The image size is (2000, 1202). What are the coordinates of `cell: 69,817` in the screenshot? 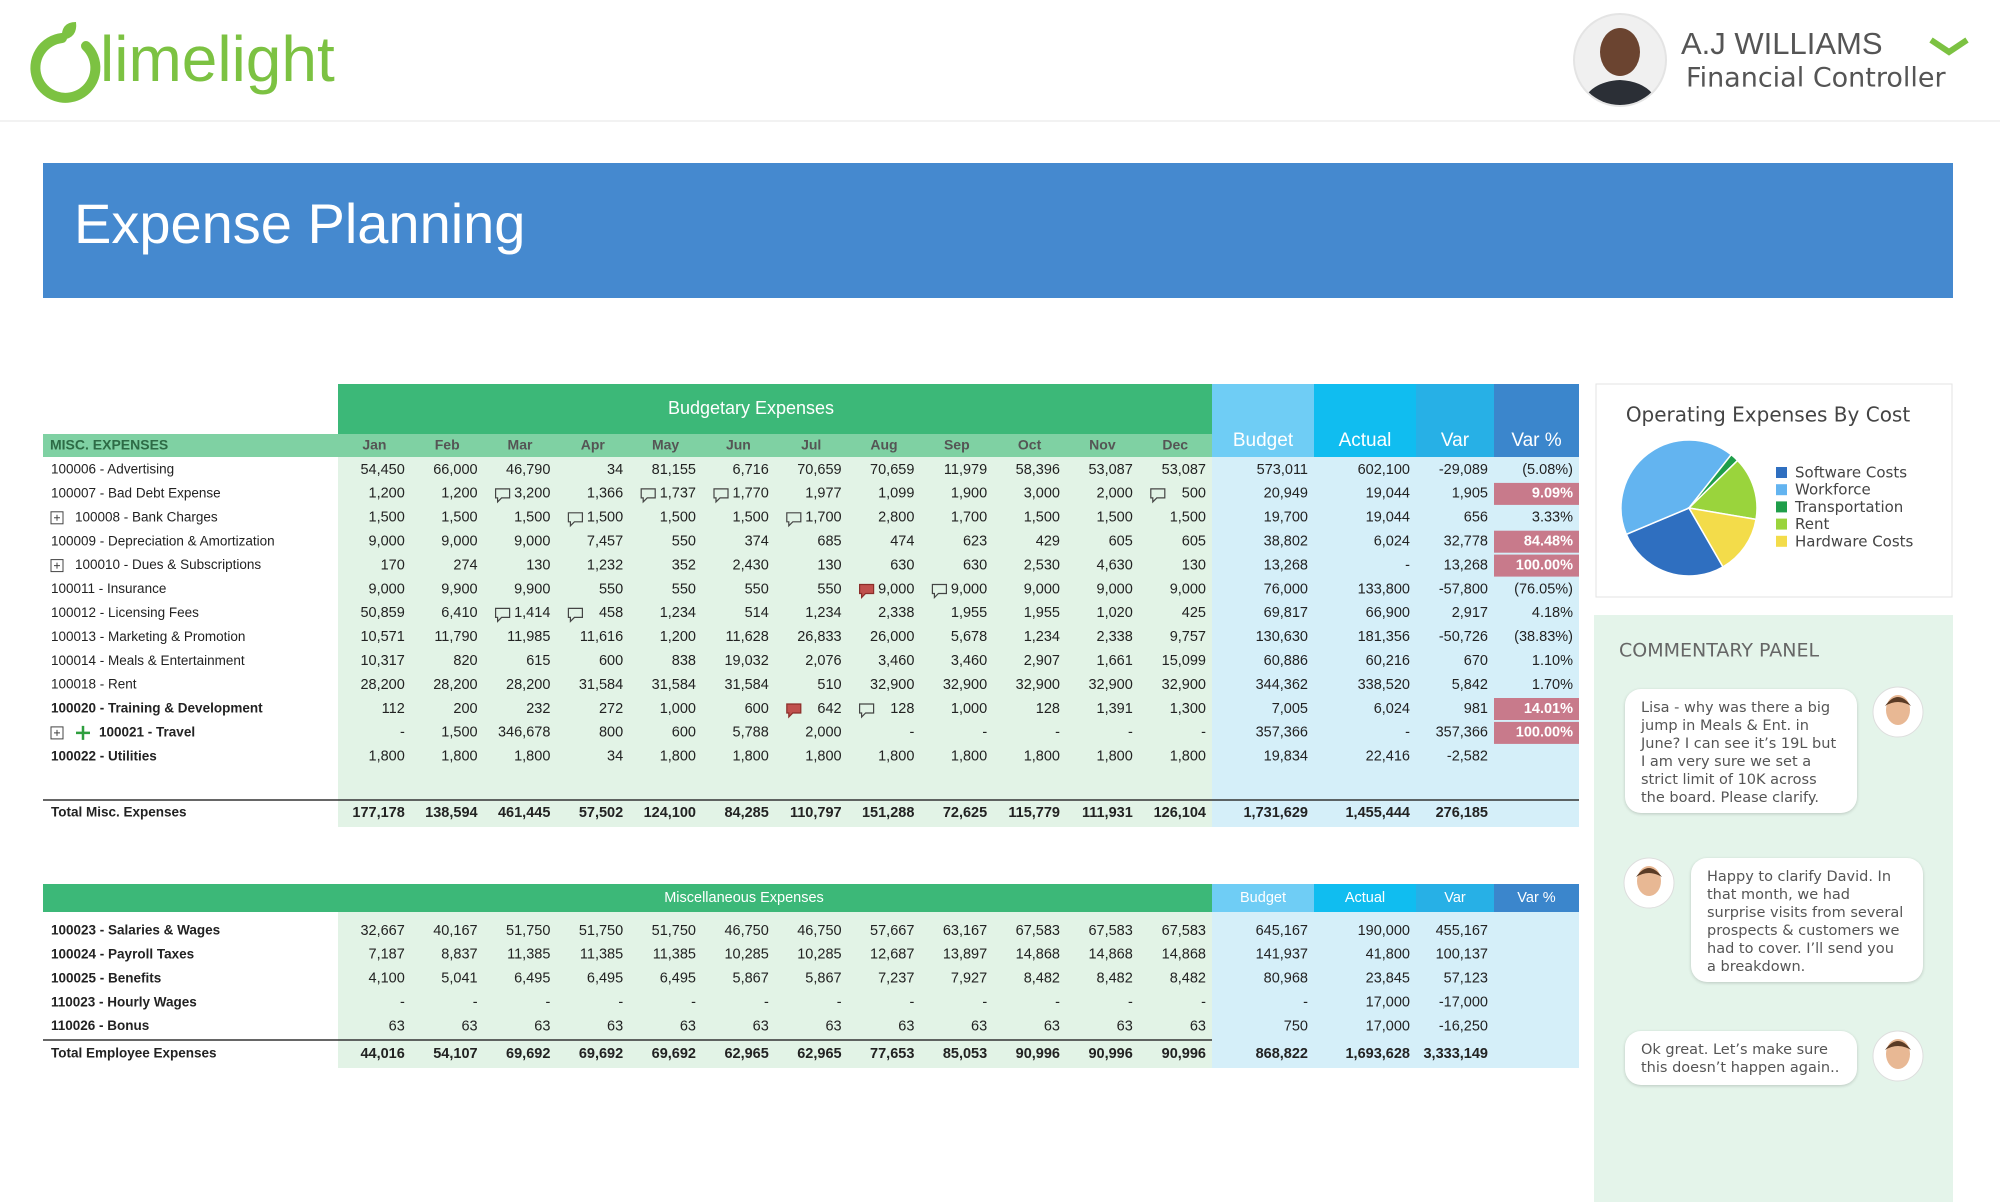 It's located at (1286, 613).